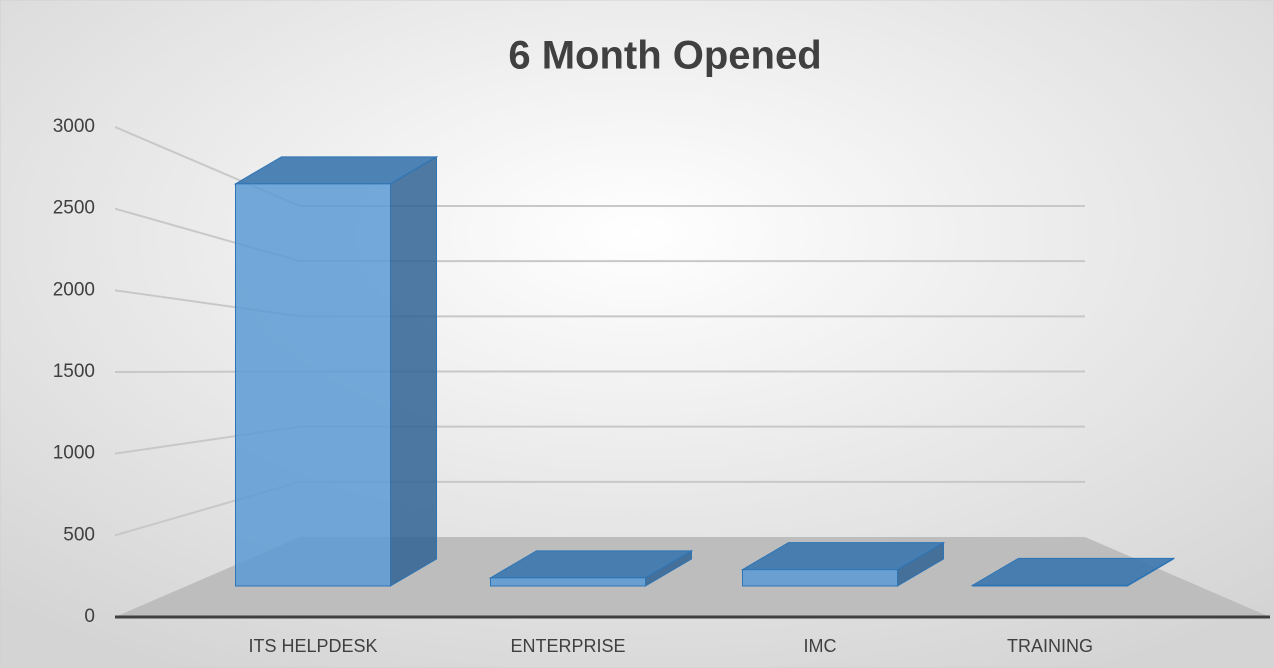 This screenshot has height=668, width=1274. Describe the element at coordinates (74, 208) in the screenshot. I see `y-tick-label: 2500` at that location.